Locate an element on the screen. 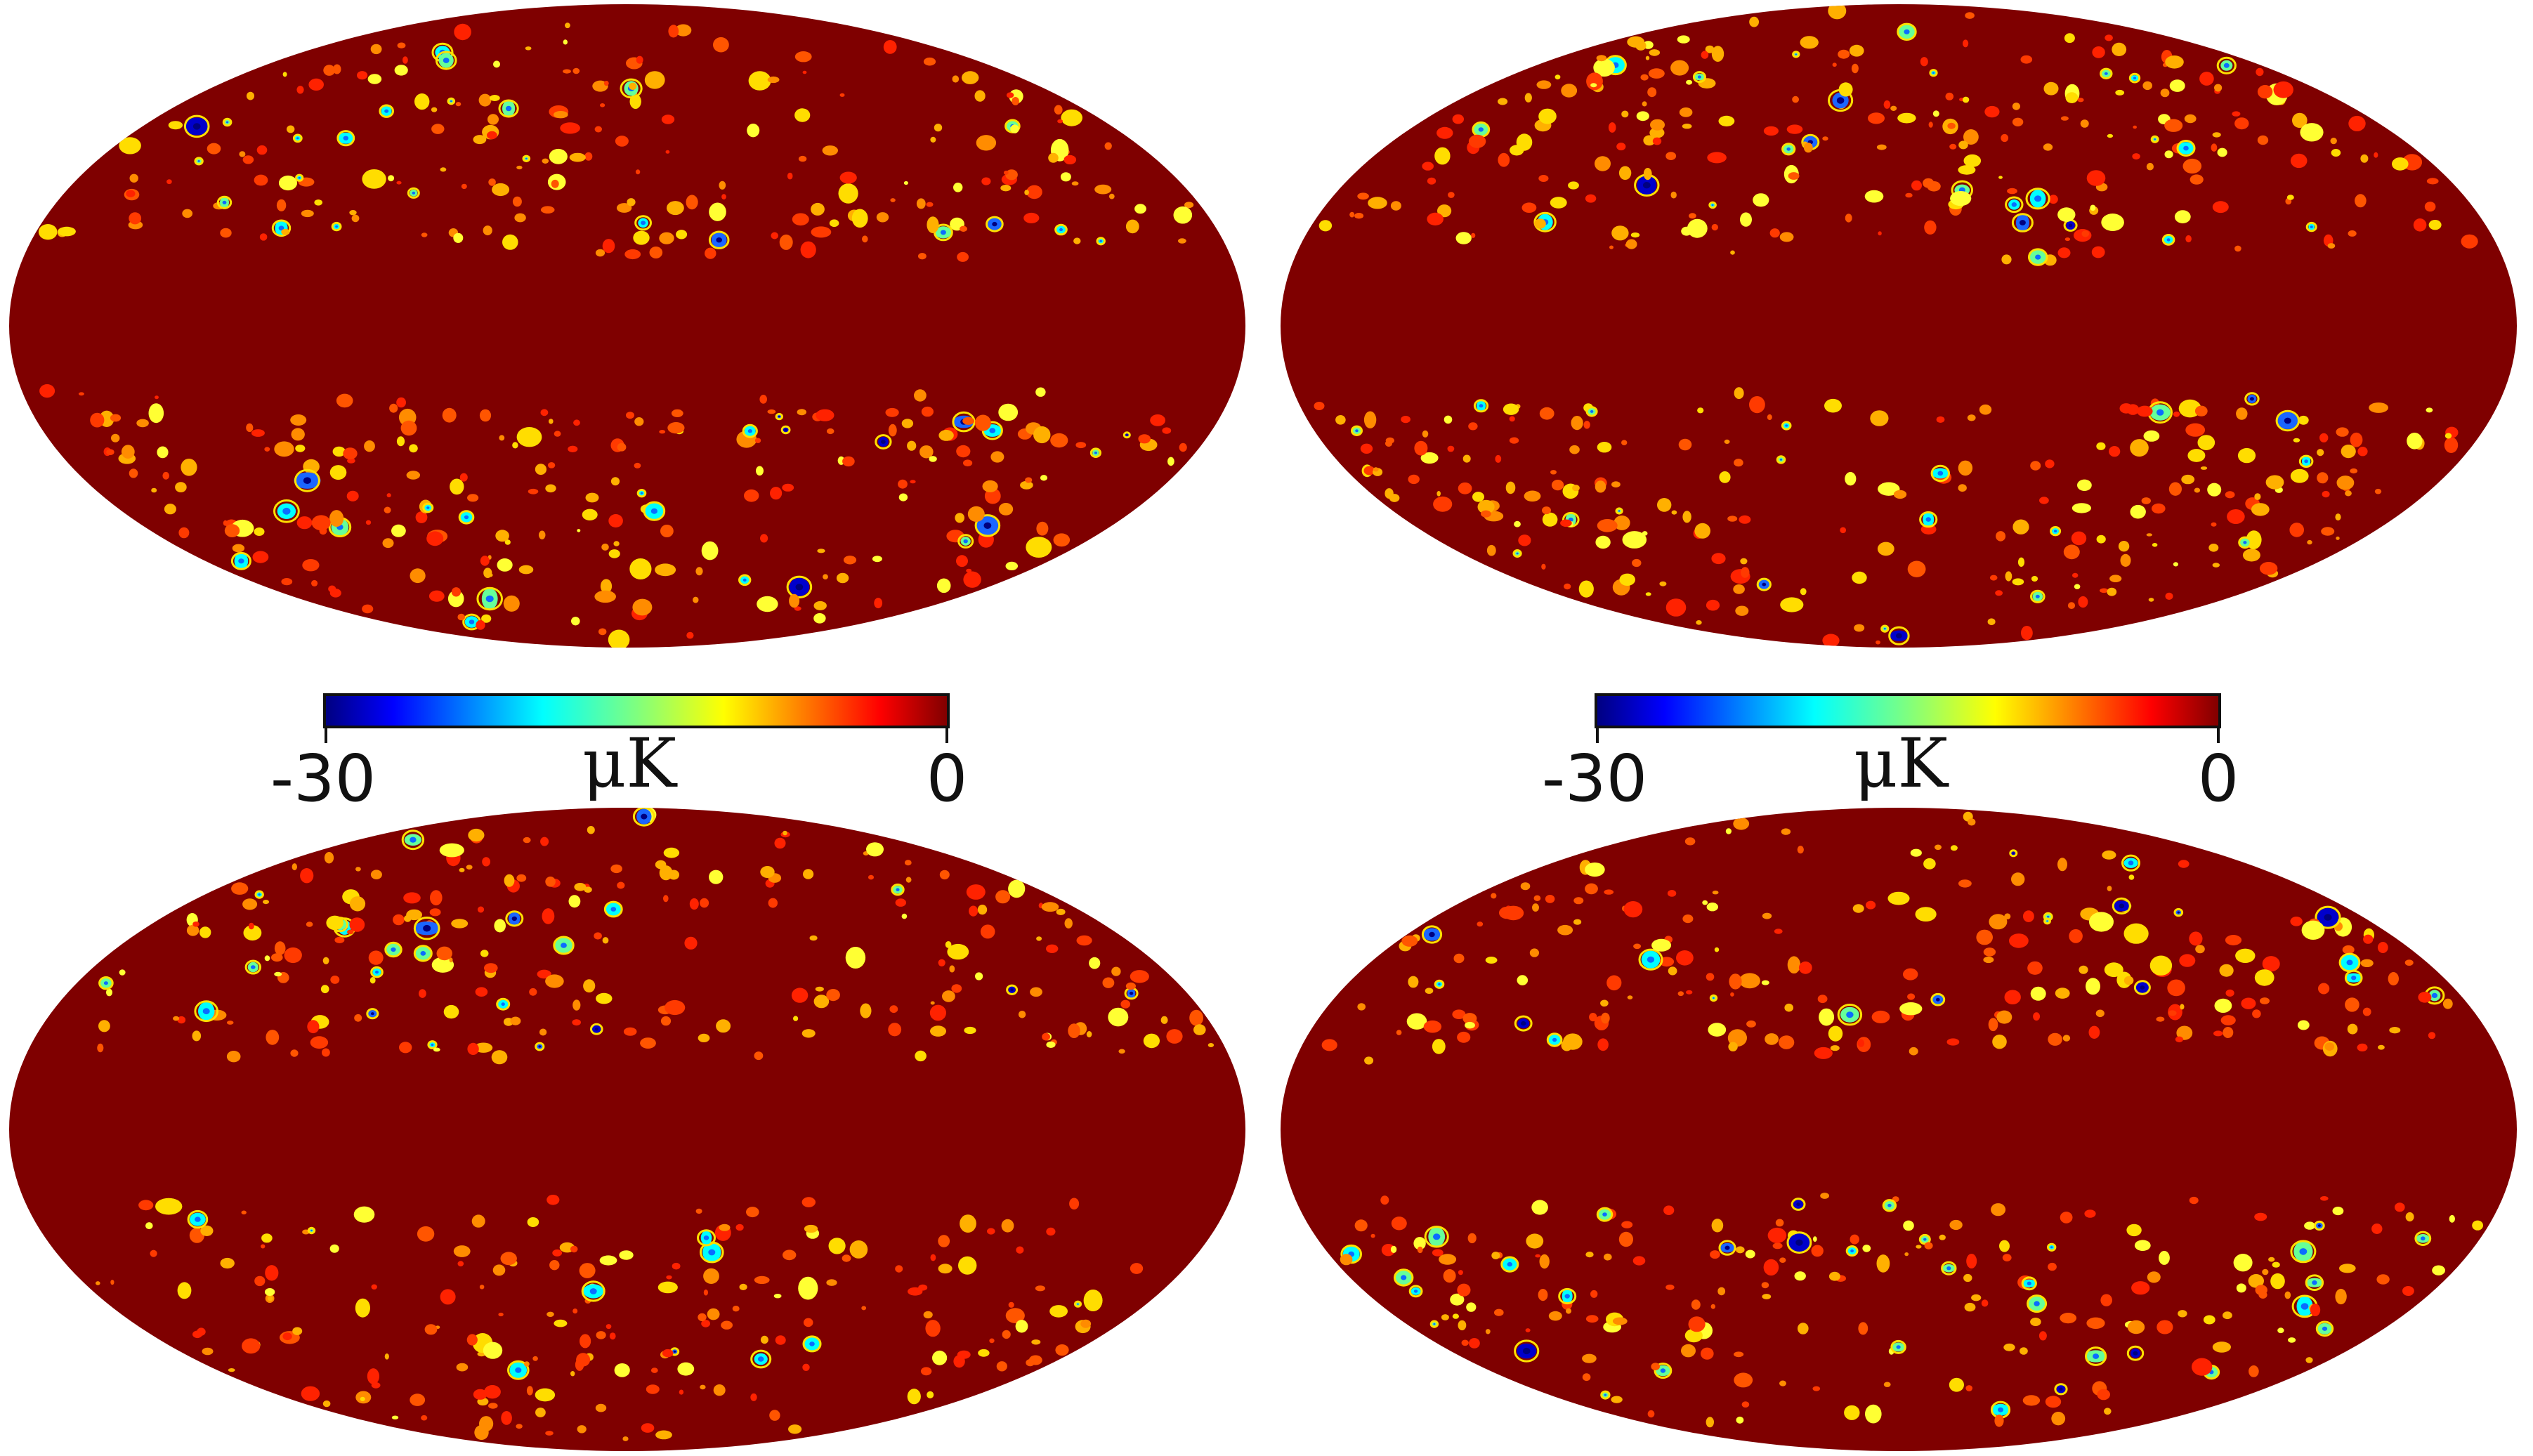 The width and height of the screenshot is (2533, 1456). colorbar-gradient is located at coordinates (1908, 710).